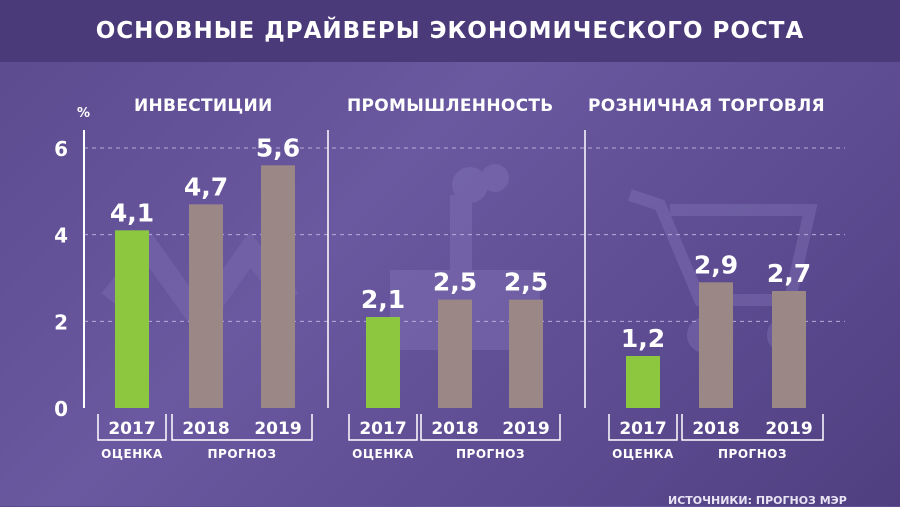 This screenshot has height=507, width=900. Describe the element at coordinates (716, 264) in the screenshot. I see `data-label: 2,9` at that location.